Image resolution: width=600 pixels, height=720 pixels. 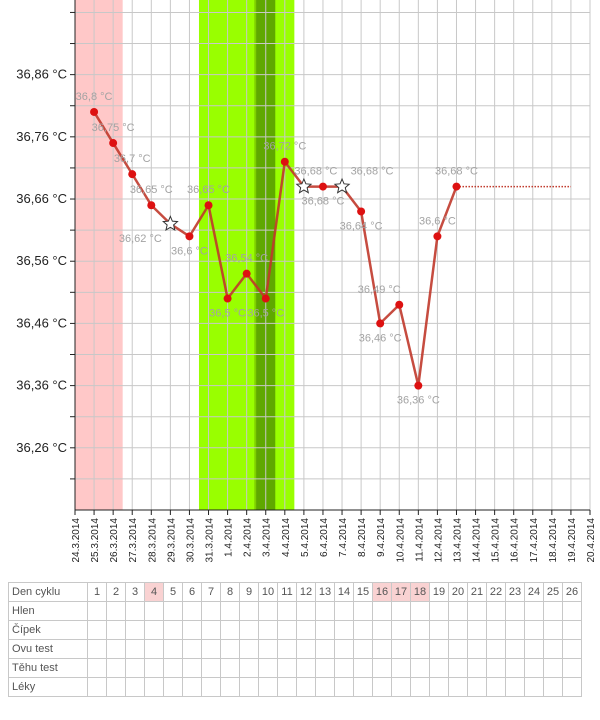 What do you see at coordinates (553, 540) in the screenshot?
I see `x-tick-label: 18.4.2014` at bounding box center [553, 540].